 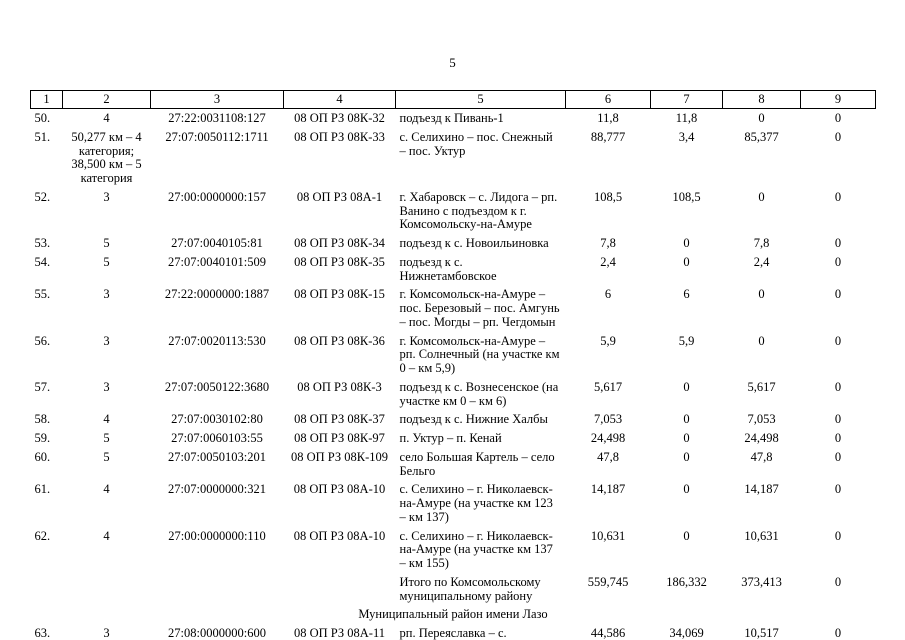 I want to click on cell-col-code: 08 ОП РЗ 08А-11, so click(x=339, y=633).